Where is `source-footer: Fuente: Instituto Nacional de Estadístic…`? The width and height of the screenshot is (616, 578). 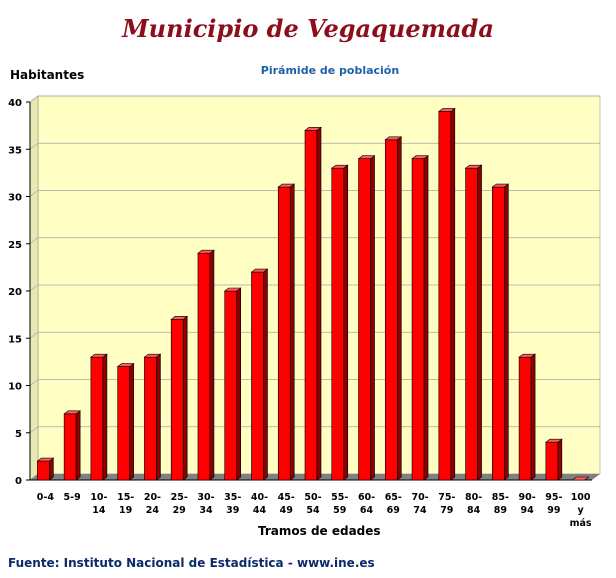
source-footer: Fuente: Instituto Nacional de Estadístic… is located at coordinates (191, 563).